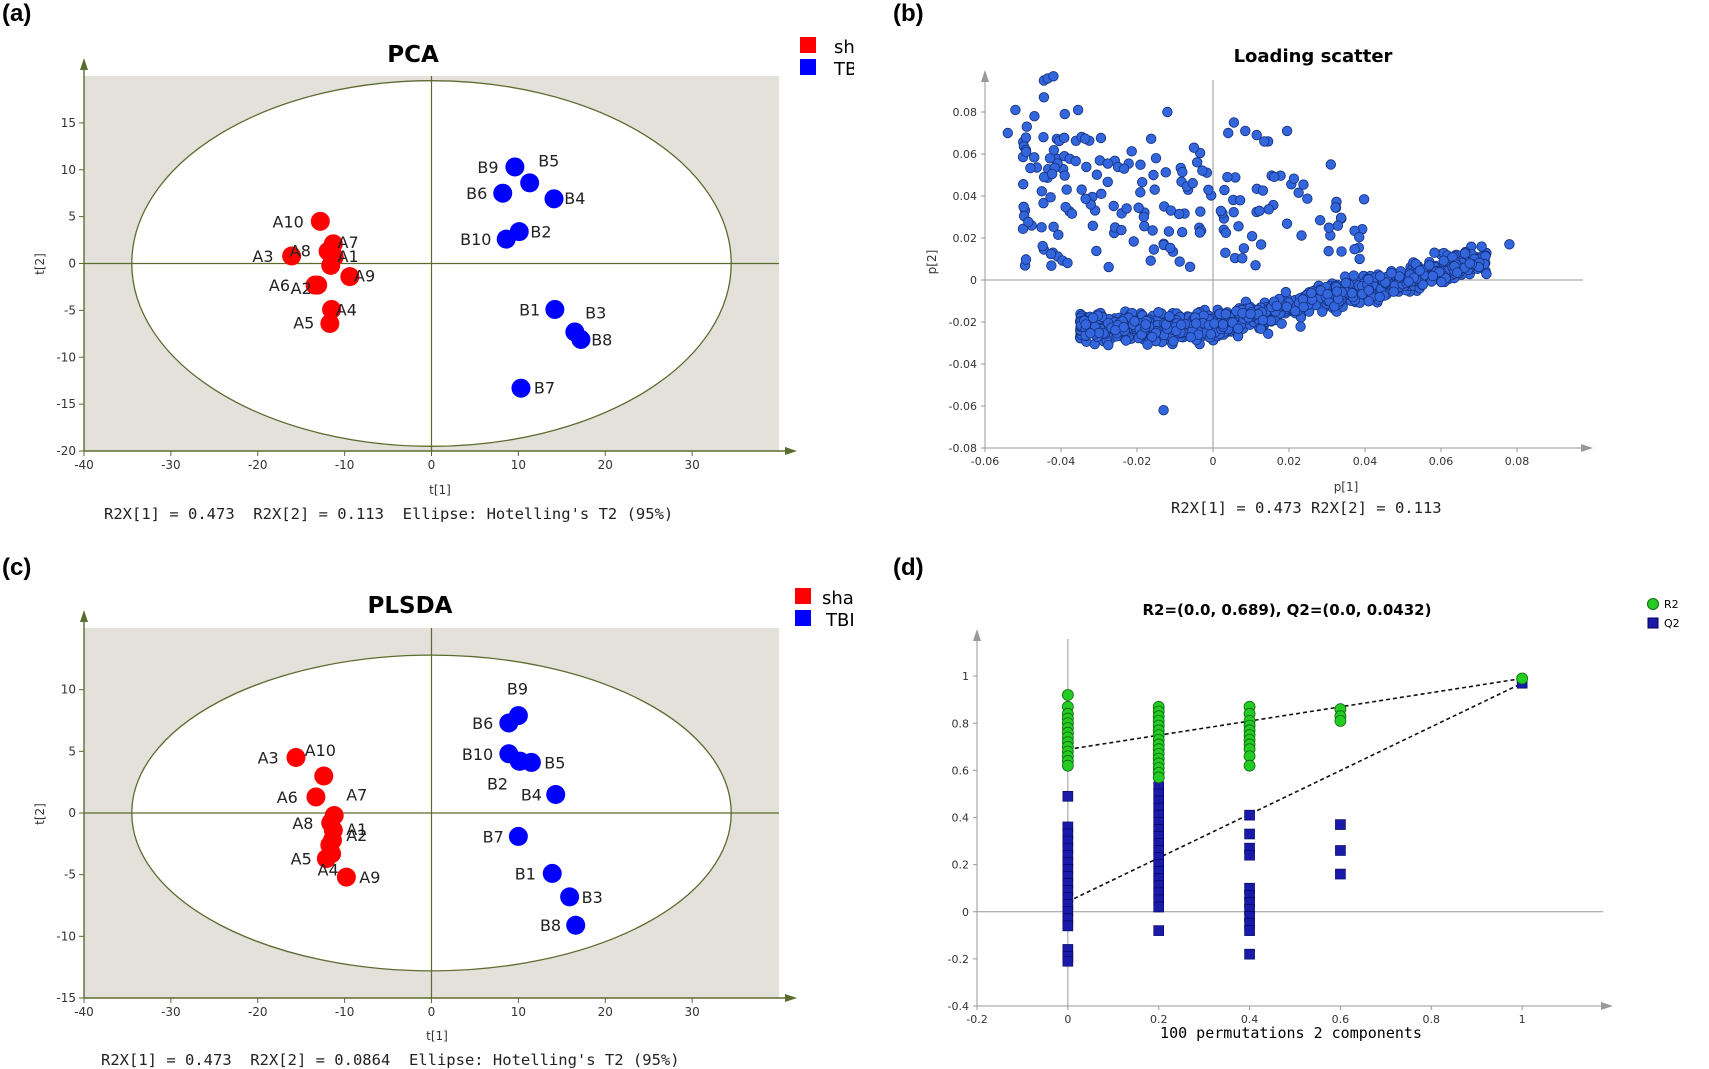 The image size is (1709, 1069). What do you see at coordinates (288, 221) in the screenshot?
I see `point-label: A10` at bounding box center [288, 221].